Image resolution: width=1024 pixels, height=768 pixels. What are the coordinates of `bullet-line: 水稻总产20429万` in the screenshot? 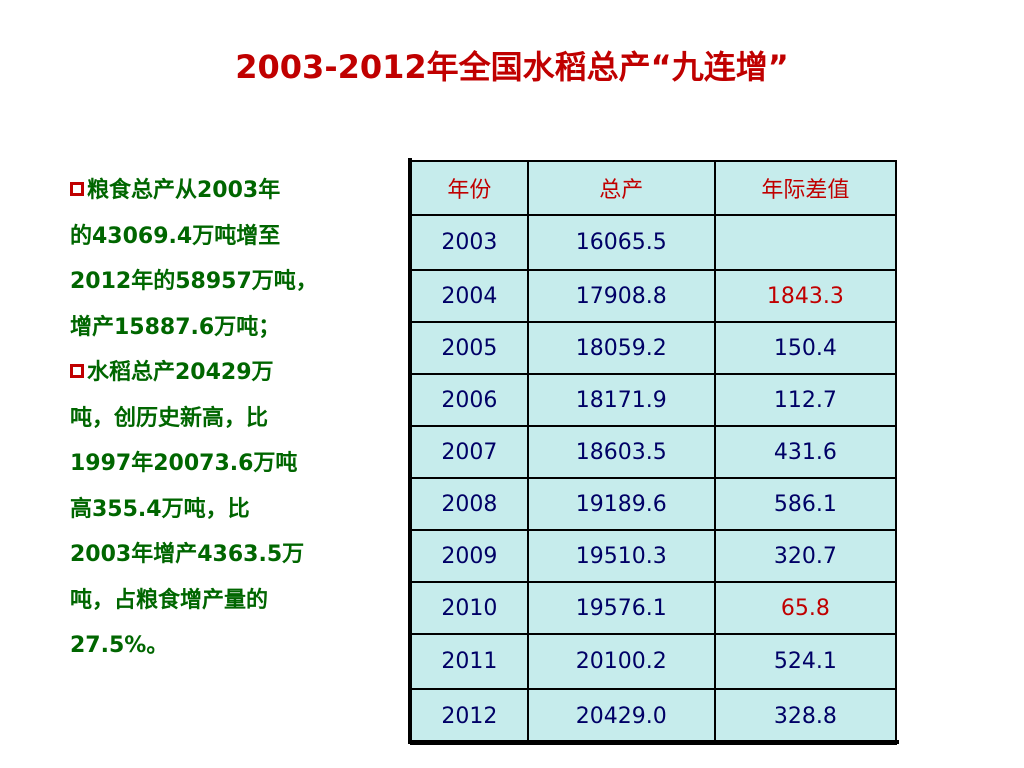 It's located at (220, 373).